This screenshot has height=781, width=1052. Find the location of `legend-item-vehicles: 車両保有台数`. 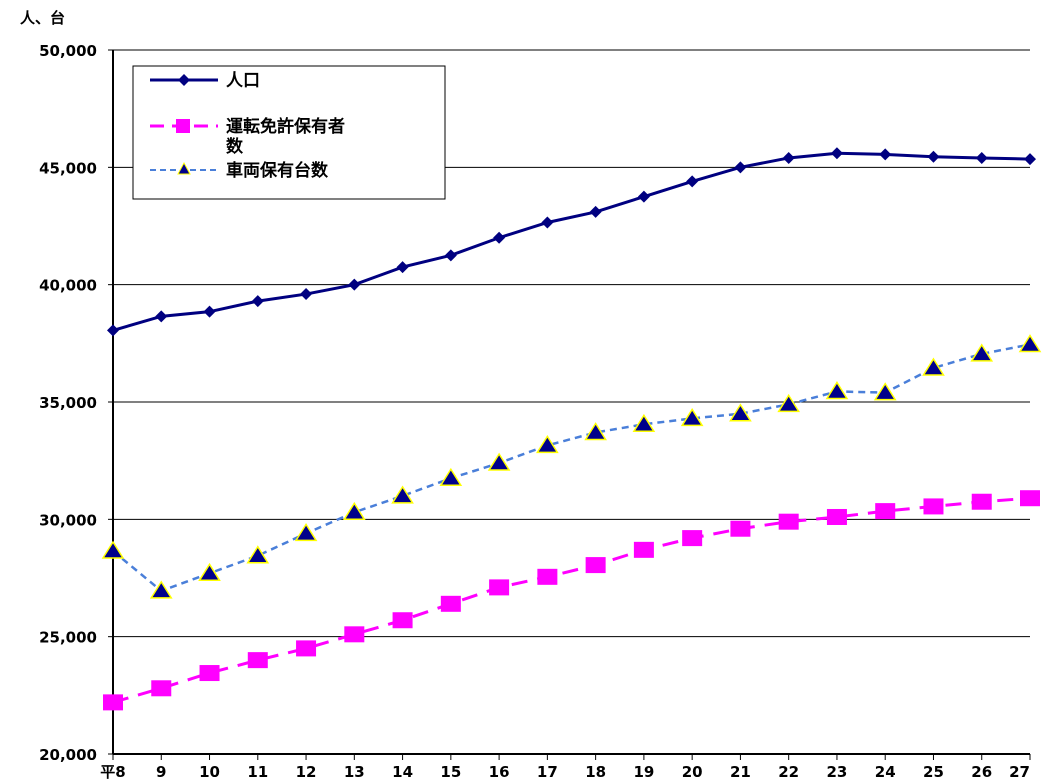

legend-item-vehicles: 車両保有台数 is located at coordinates (239, 170).